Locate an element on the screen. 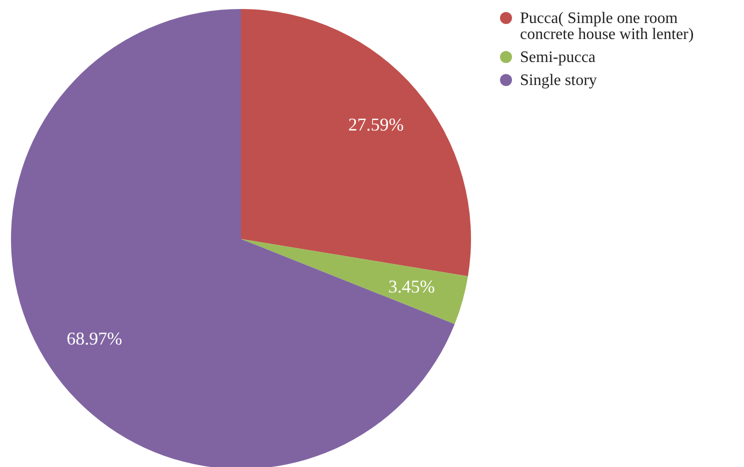 The image size is (744, 467). legend-label: Semi-pucca is located at coordinates (558, 57).